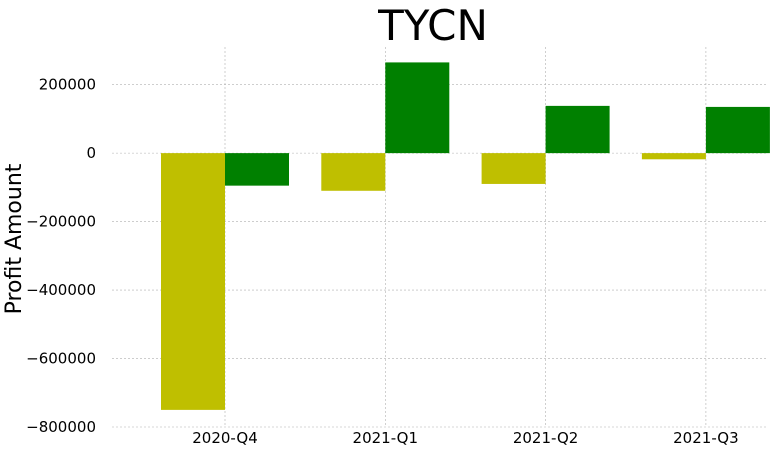  Describe the element at coordinates (67, 85) in the screenshot. I see `y-tick-label: 200000` at that location.